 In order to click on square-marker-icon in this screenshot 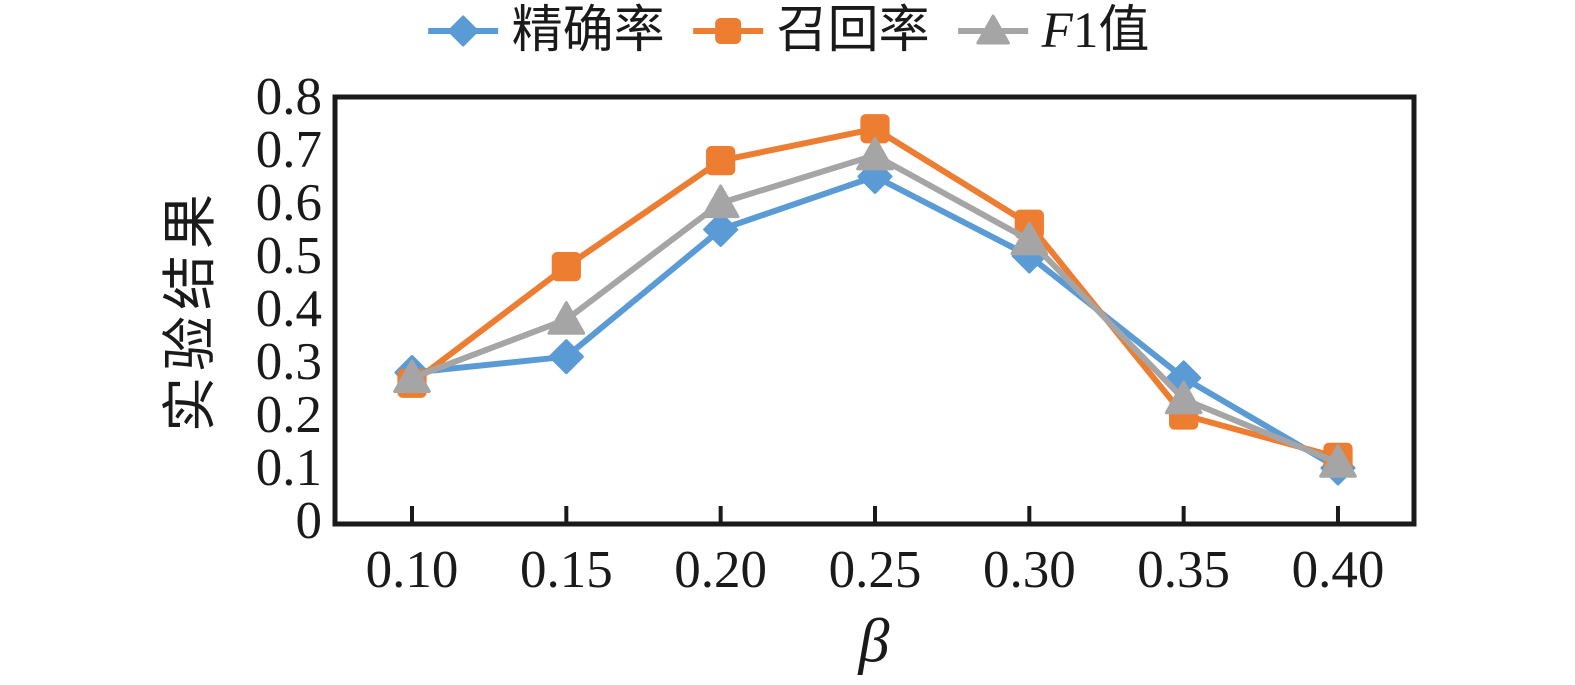, I will do `click(727, 31)`.